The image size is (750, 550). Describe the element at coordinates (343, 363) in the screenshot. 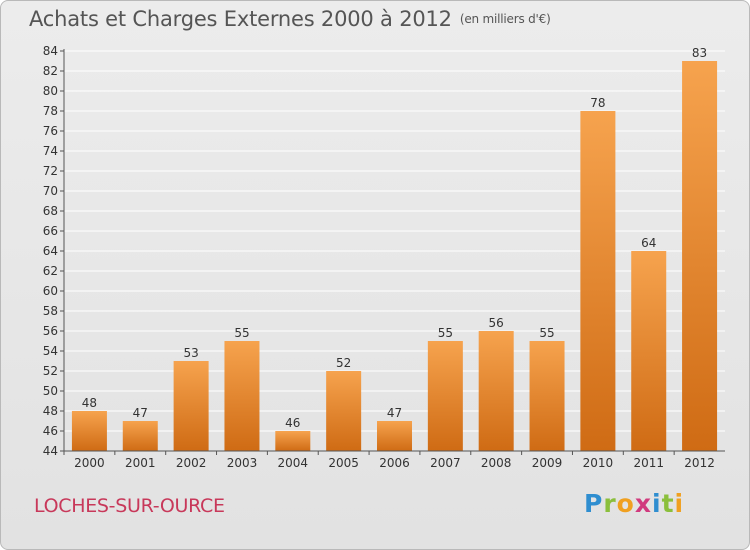

I see `bar-value-label: 52` at that location.